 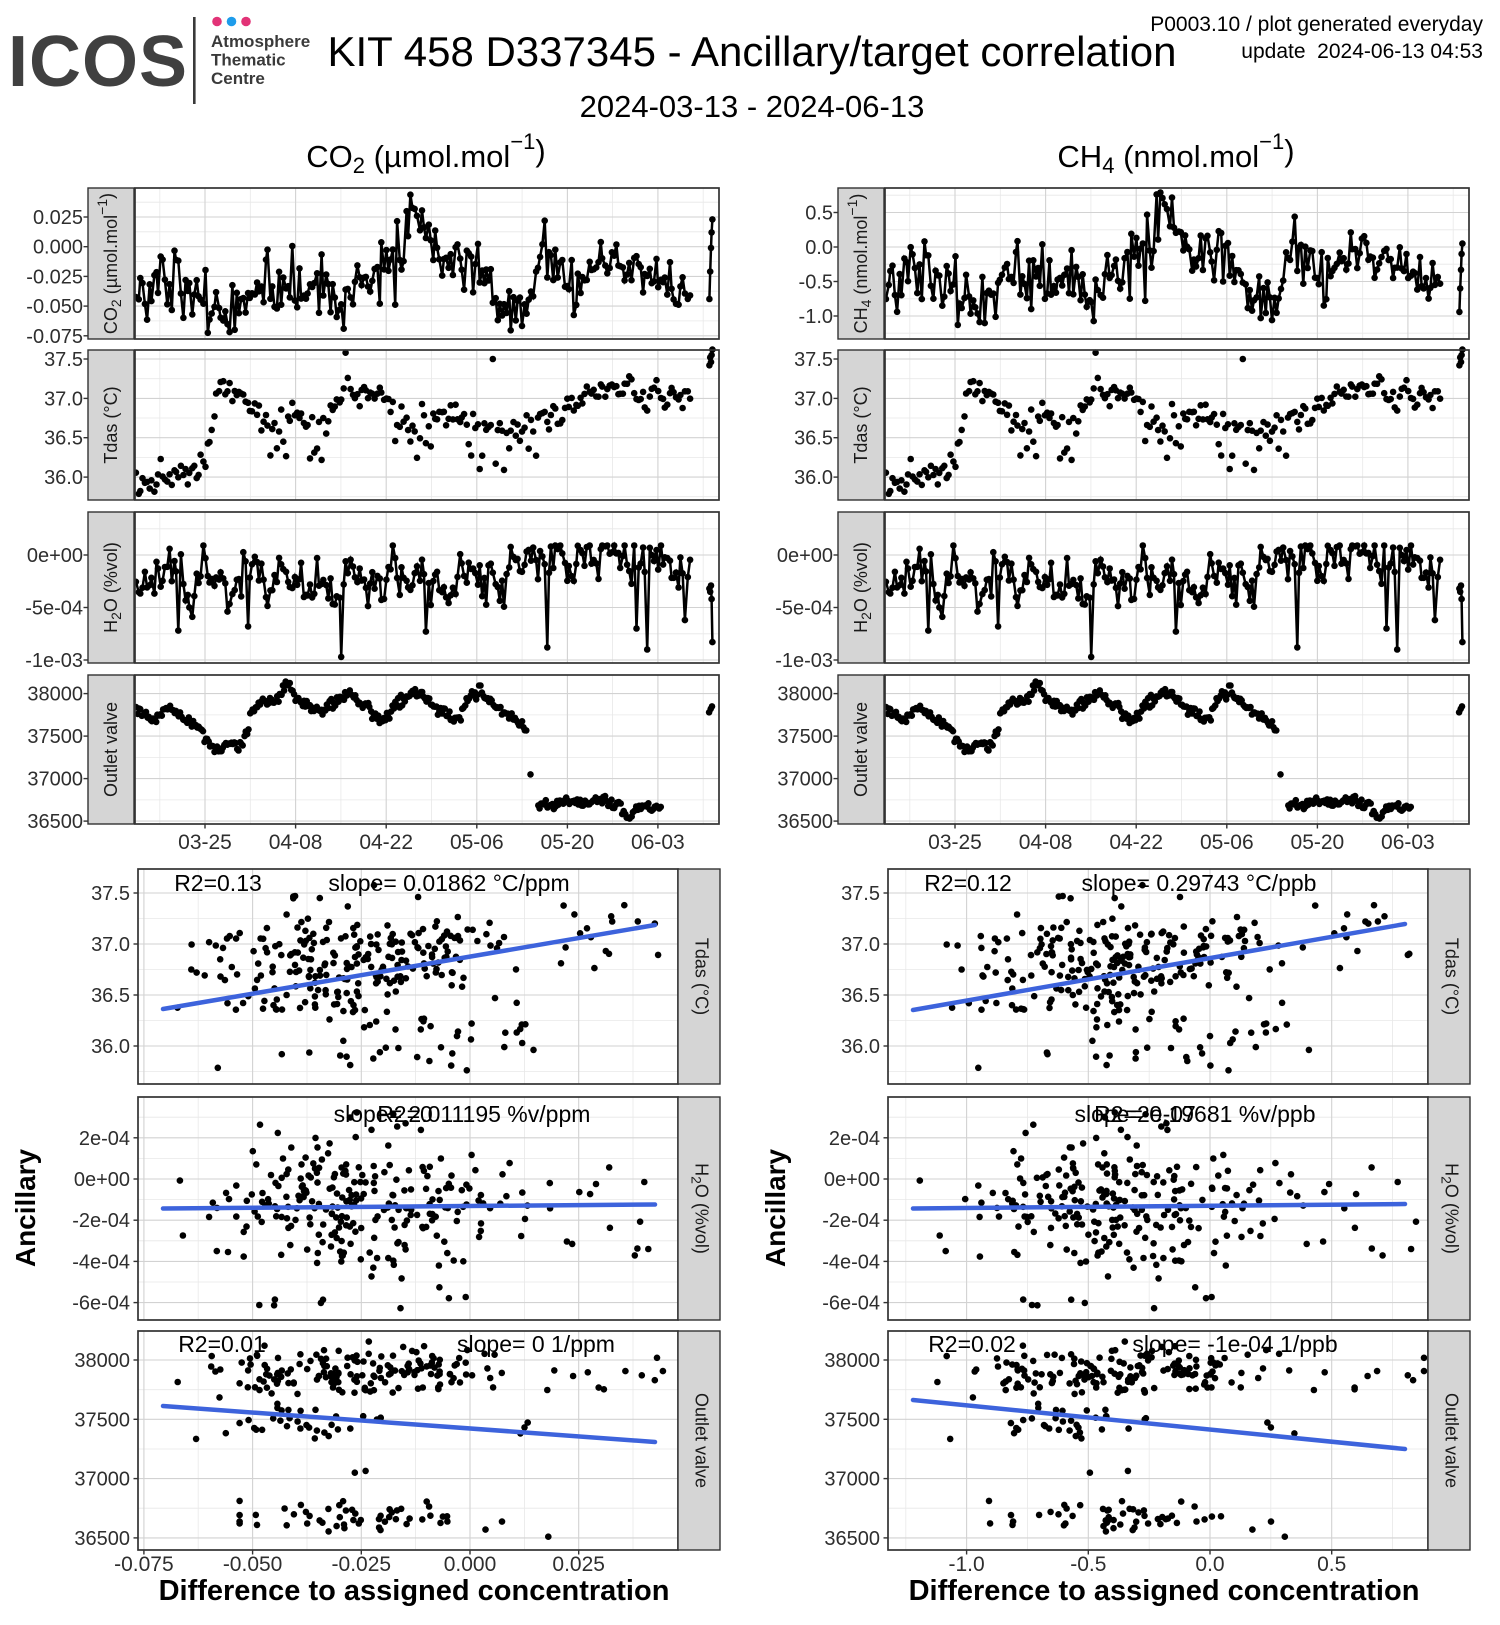 I want to click on svg-text: slope= 0 1/ppm, so click(x=536, y=1344).